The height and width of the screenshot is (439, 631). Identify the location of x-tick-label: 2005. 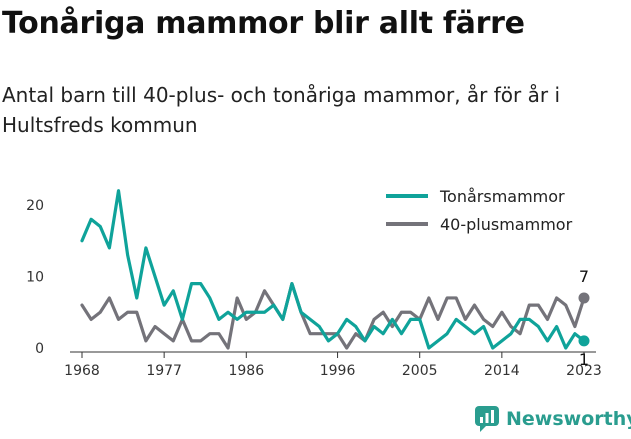
(420, 371).